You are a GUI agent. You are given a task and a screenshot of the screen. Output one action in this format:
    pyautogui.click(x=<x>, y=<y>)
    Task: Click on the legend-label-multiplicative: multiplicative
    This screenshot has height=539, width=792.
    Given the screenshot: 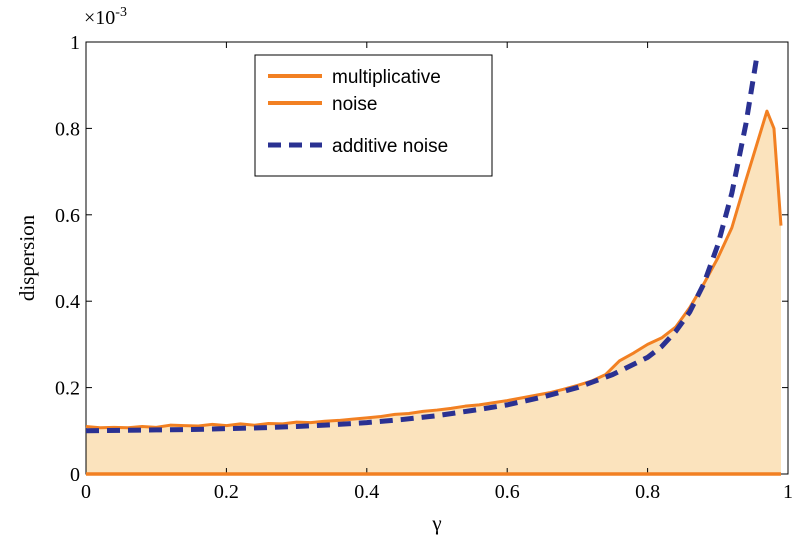 What is the action you would take?
    pyautogui.click(x=386, y=77)
    